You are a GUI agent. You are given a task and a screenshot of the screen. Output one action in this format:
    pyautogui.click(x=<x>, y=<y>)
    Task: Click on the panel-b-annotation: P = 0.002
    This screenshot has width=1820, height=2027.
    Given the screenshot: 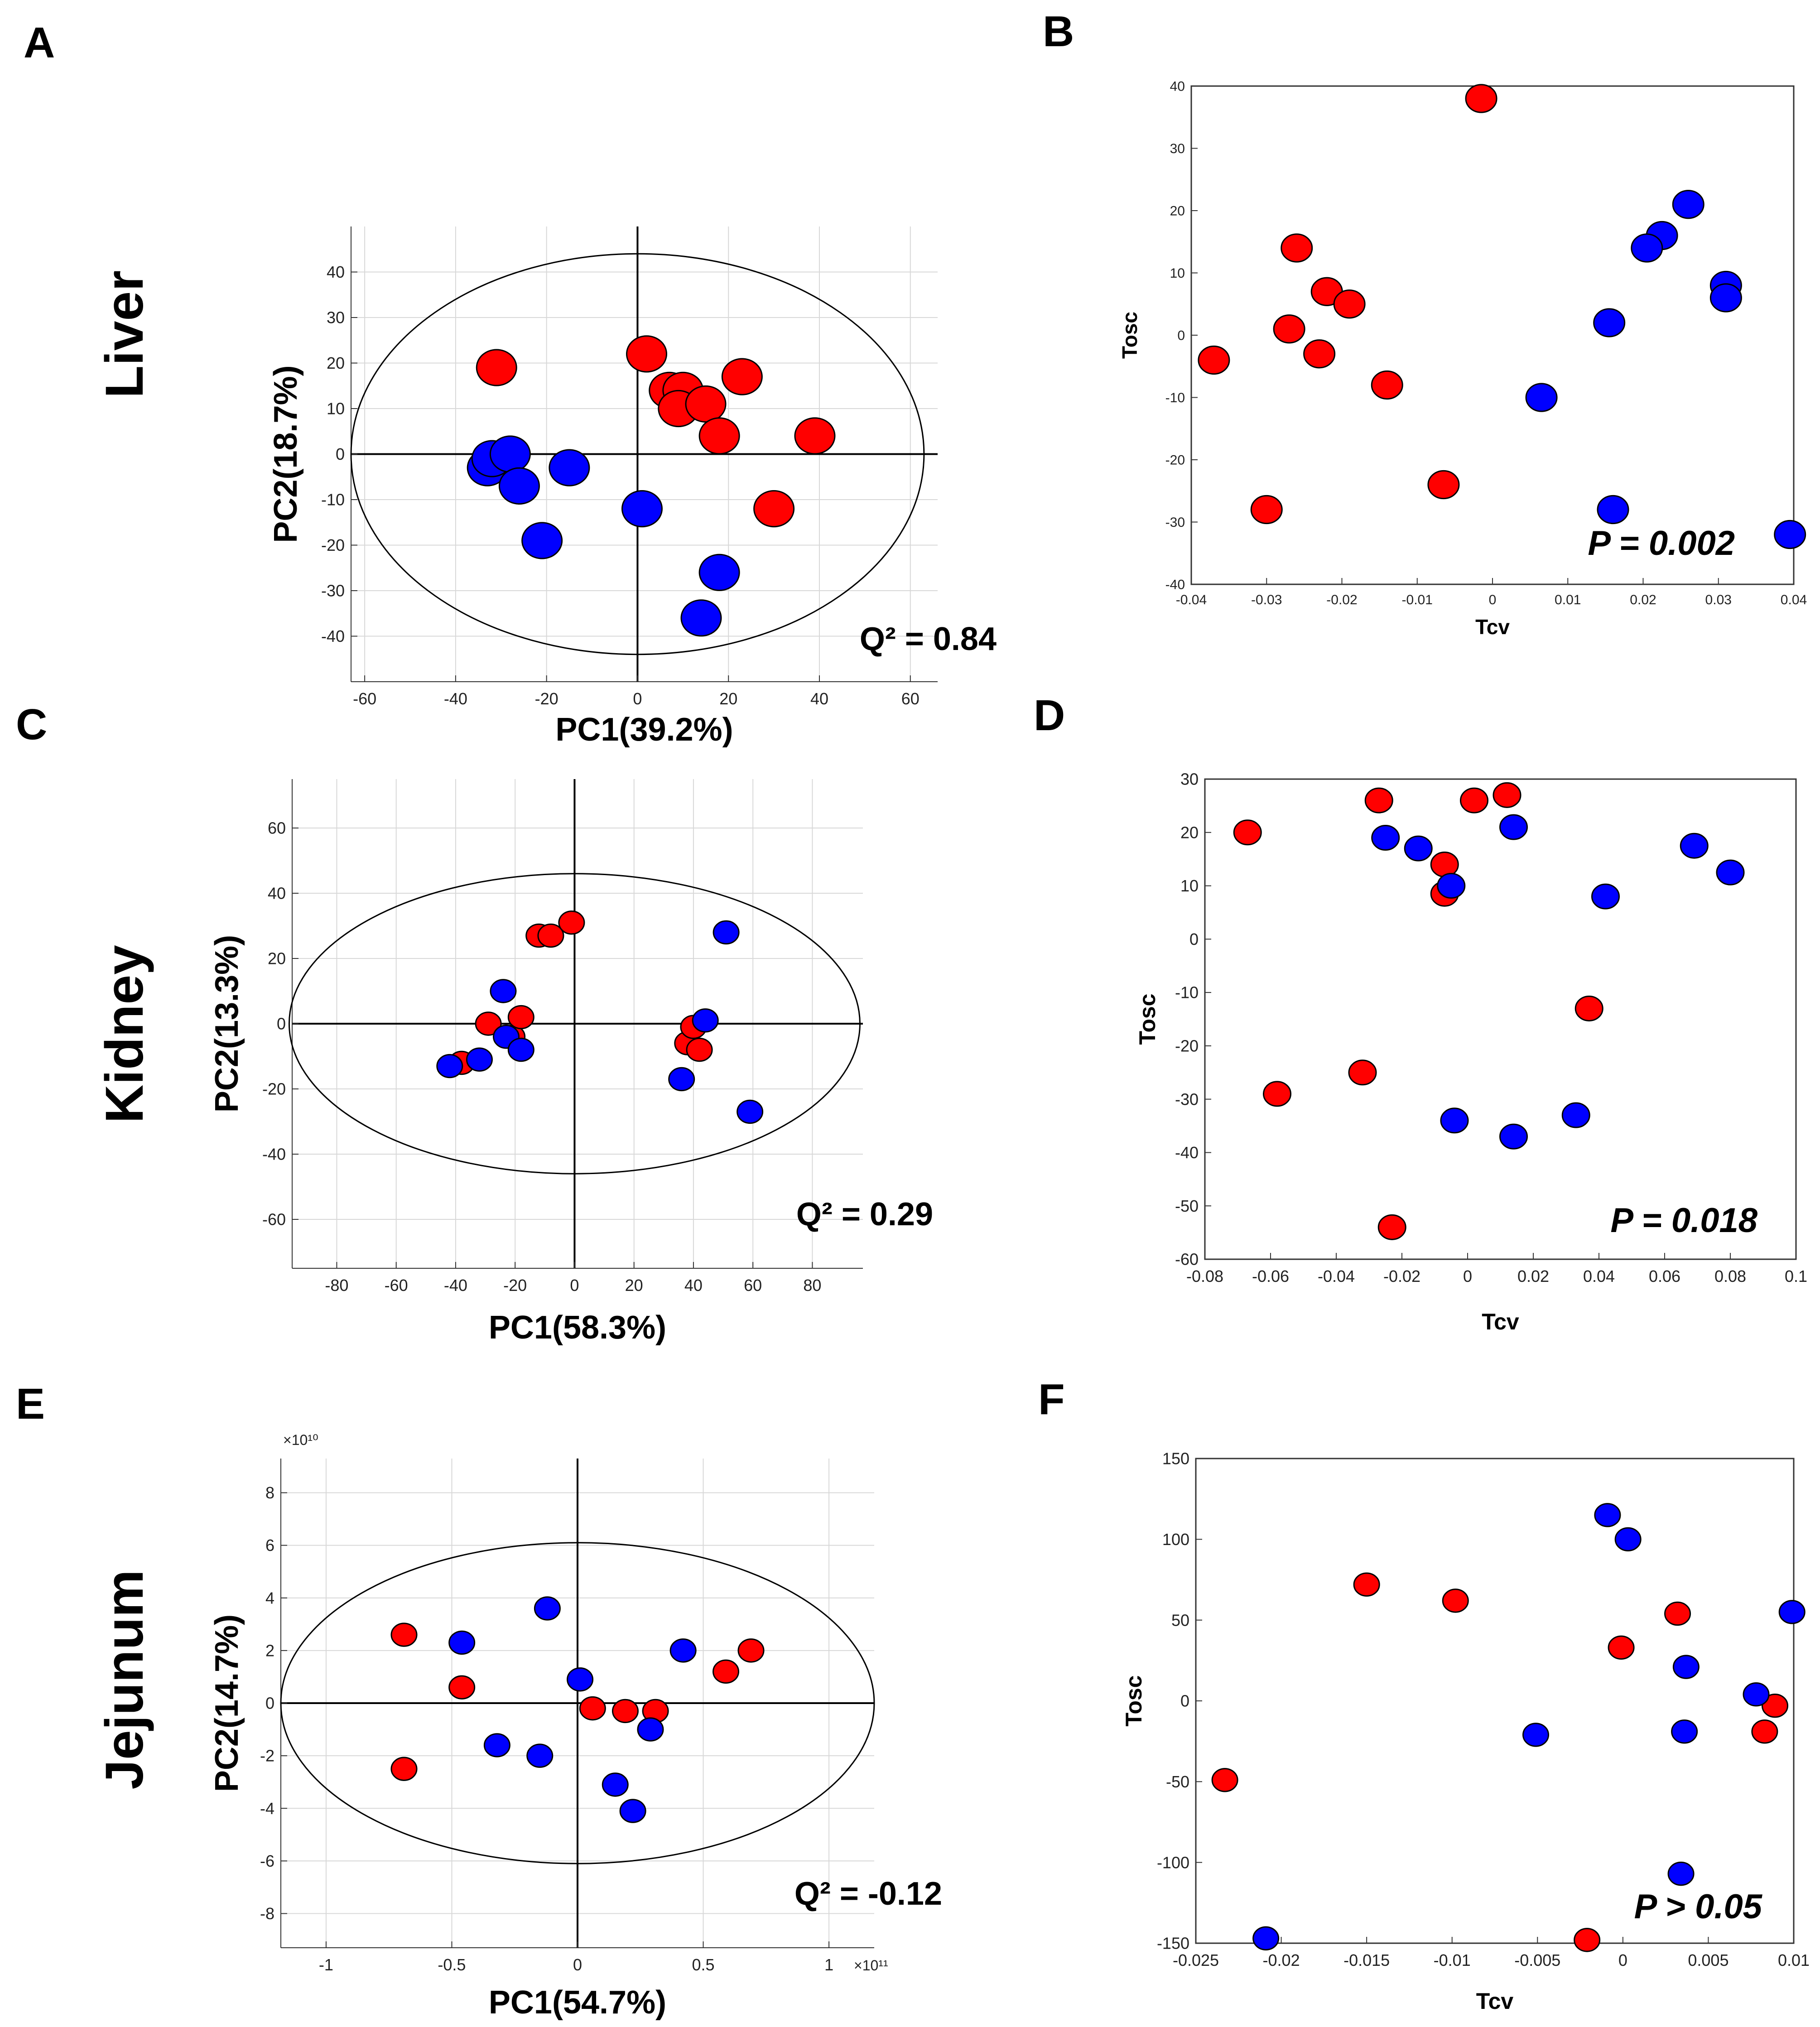 What is the action you would take?
    pyautogui.click(x=1661, y=543)
    